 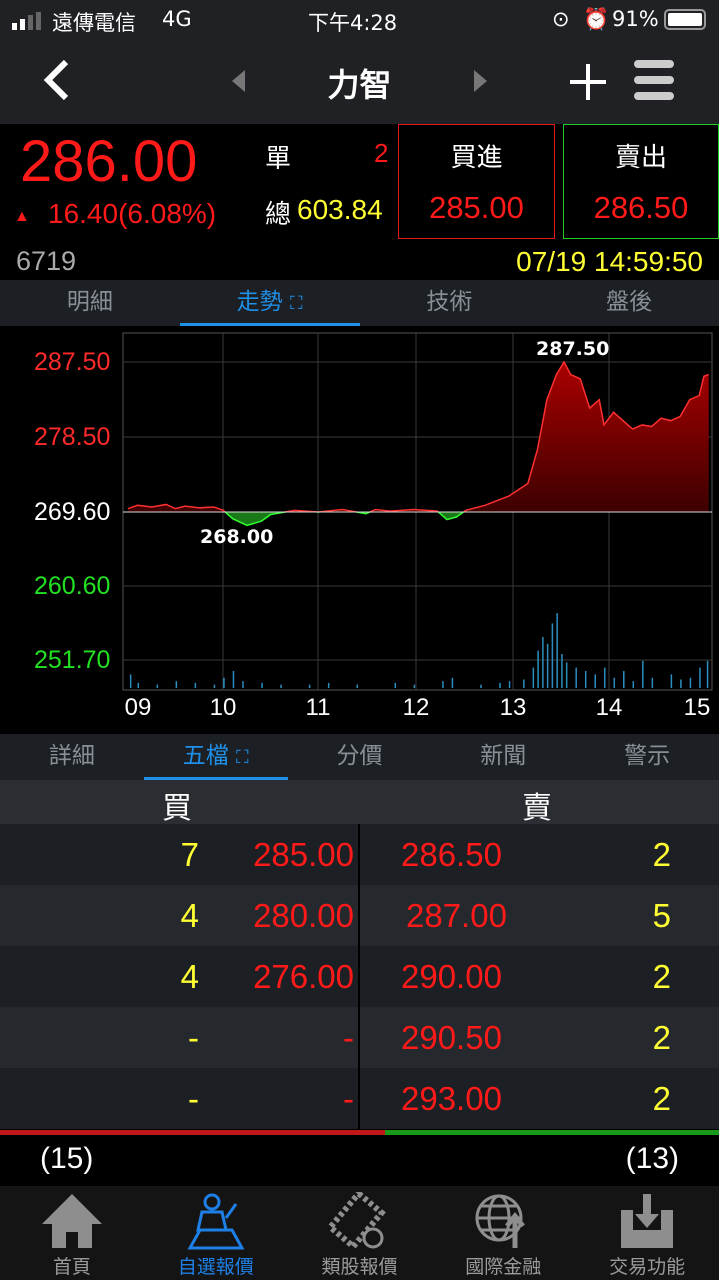 I want to click on price-area-up, so click(x=418, y=437).